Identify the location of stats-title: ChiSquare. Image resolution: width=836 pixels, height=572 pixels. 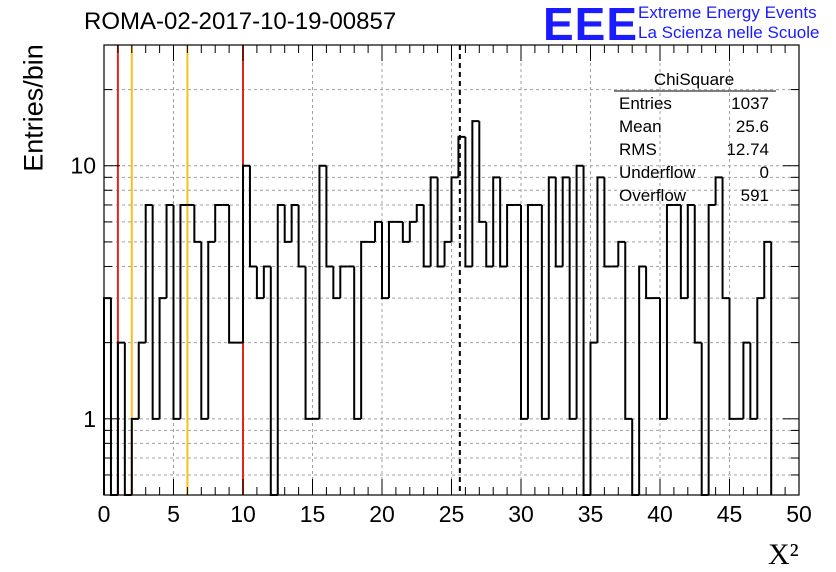
(694, 79).